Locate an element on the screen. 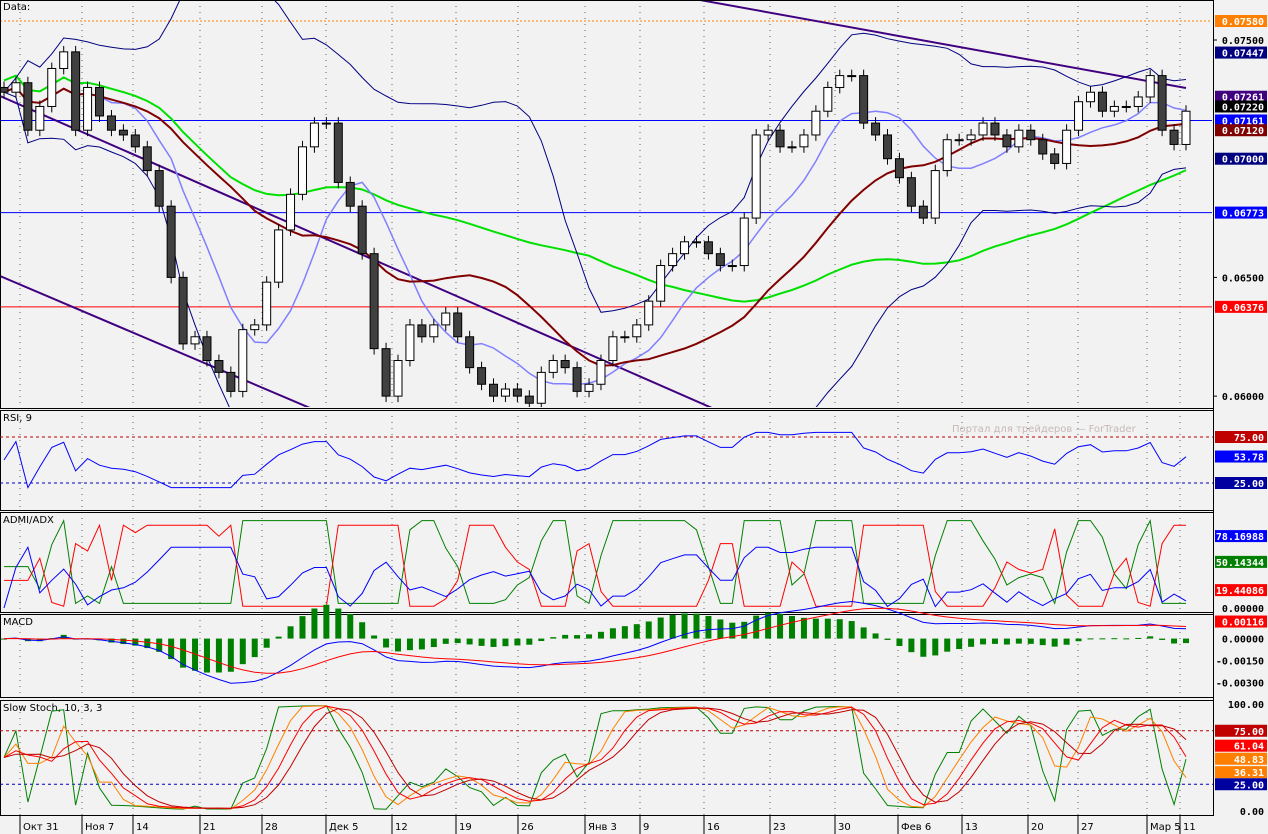  dmi-value-label: 78.16988 is located at coordinates (1240, 537).